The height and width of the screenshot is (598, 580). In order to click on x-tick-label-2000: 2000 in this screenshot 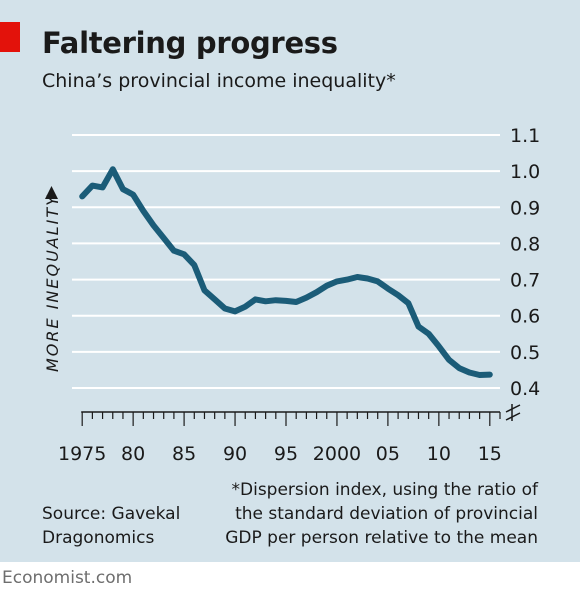, I will do `click(337, 454)`.